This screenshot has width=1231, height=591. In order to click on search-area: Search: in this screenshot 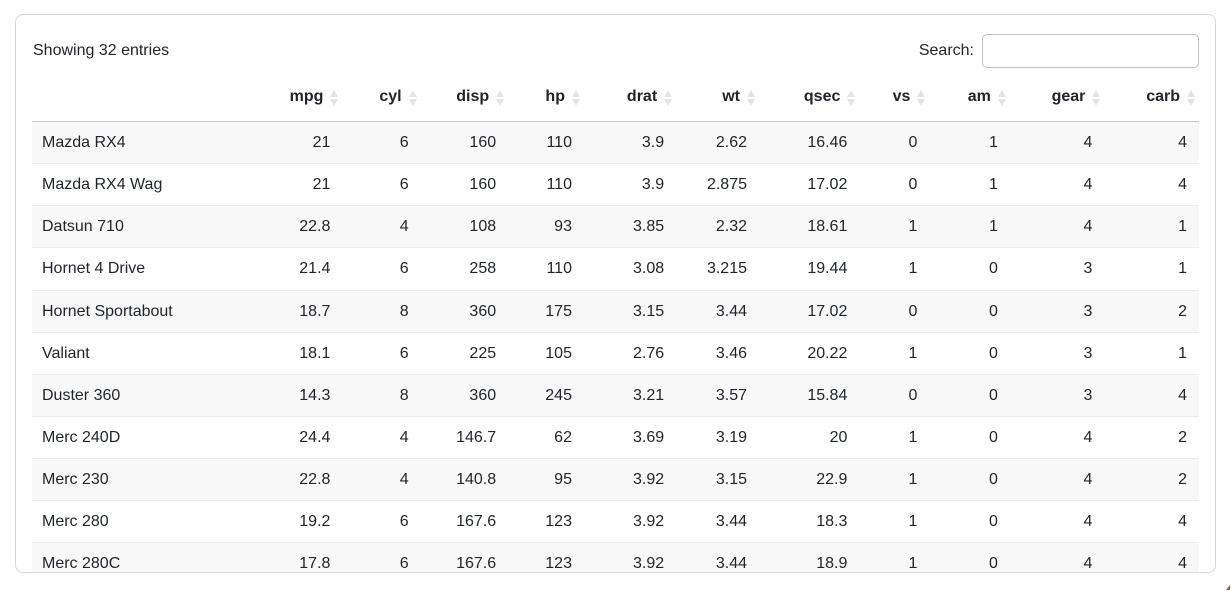, I will do `click(1059, 51)`.